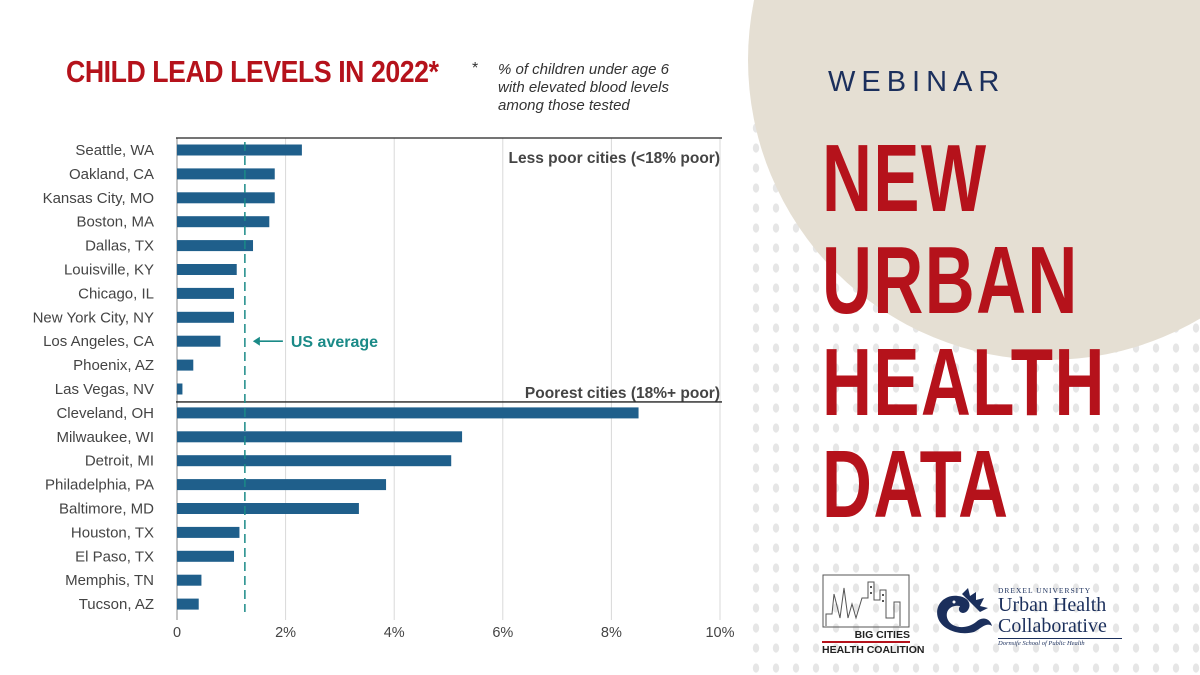 This screenshot has width=1200, height=675. I want to click on big-cities-skyline-icon, so click(866, 601).